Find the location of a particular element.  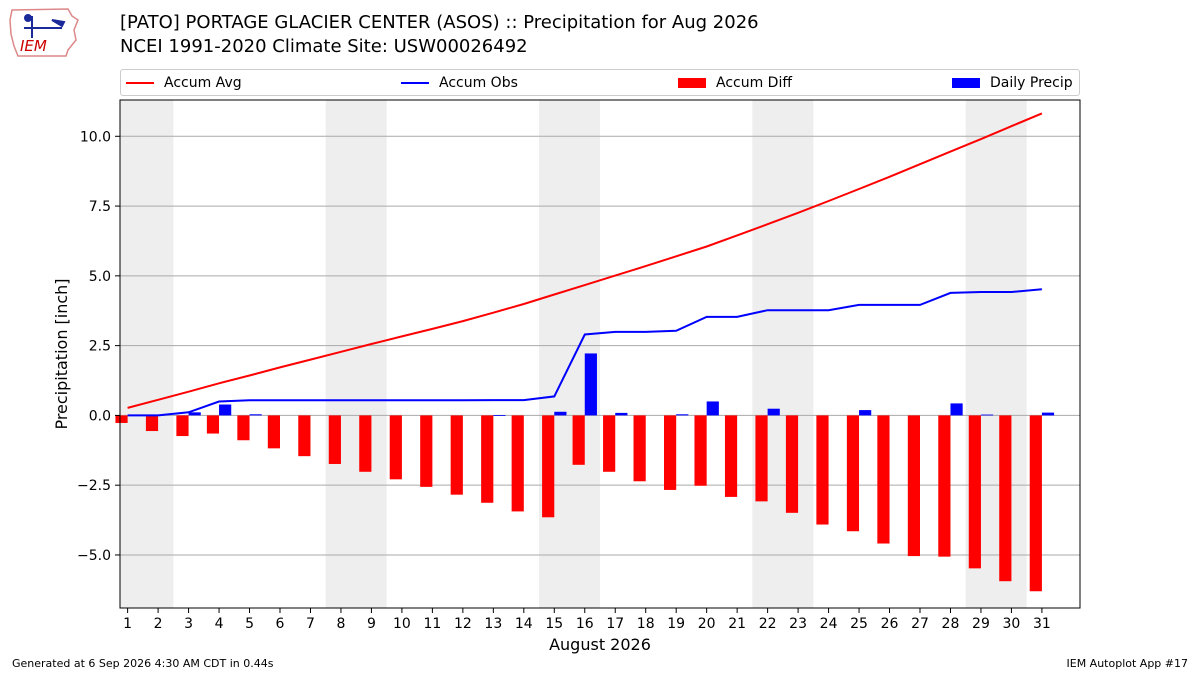

x-tick-label: 21 is located at coordinates (737, 624).